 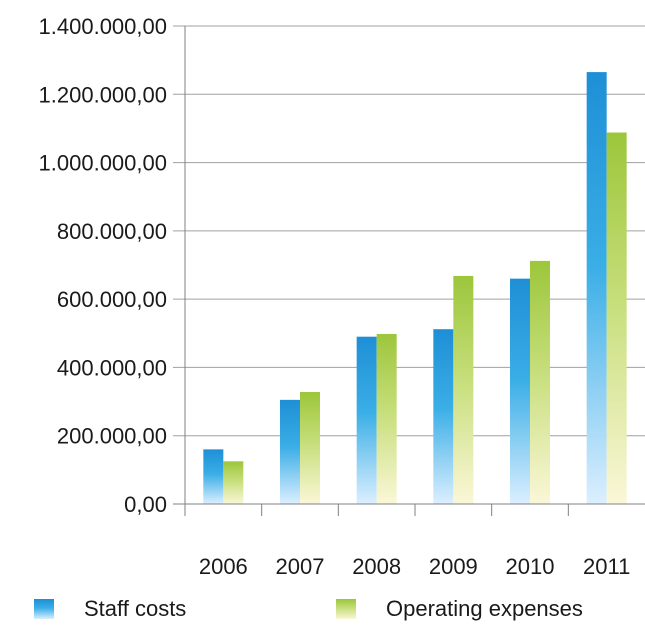 I want to click on bar-operating-expenses-2006, so click(x=233, y=482).